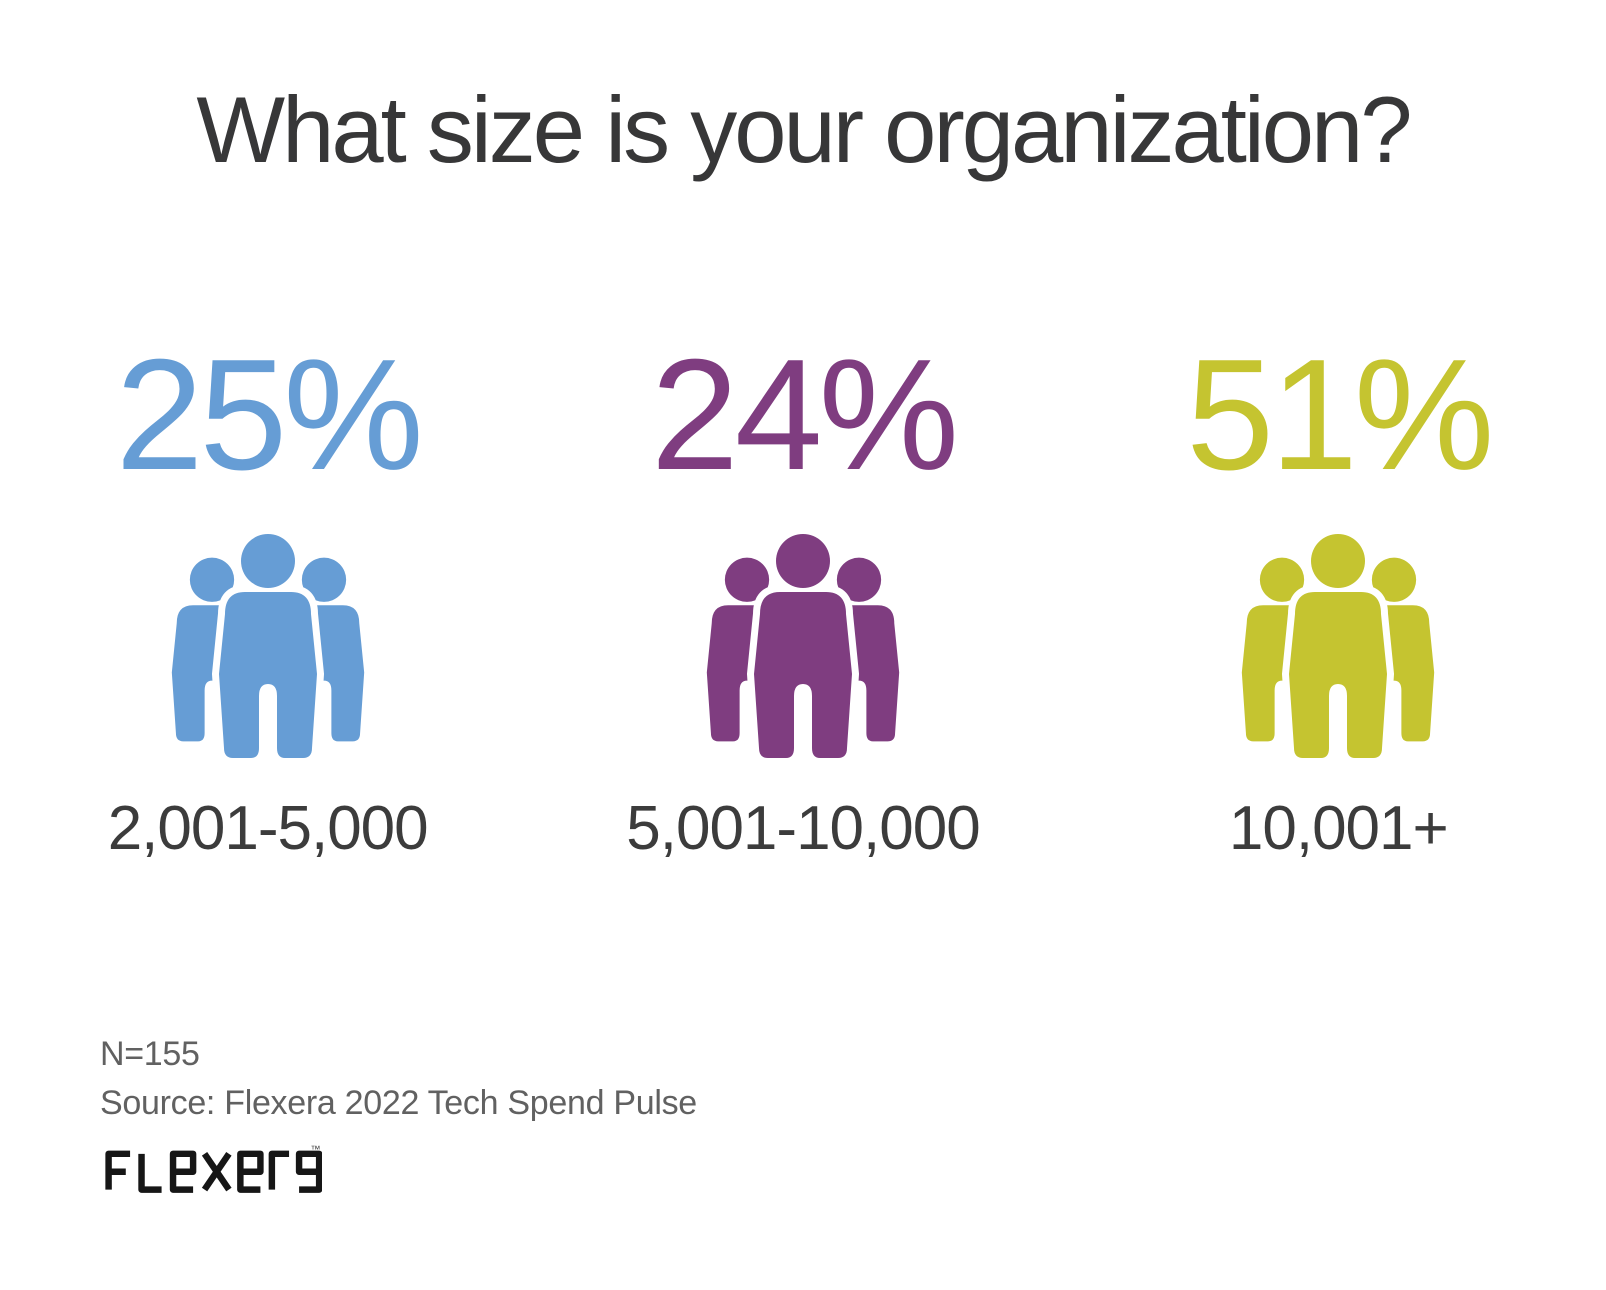  Describe the element at coordinates (308, 1171) in the screenshot. I see `logo-letter-a` at that location.